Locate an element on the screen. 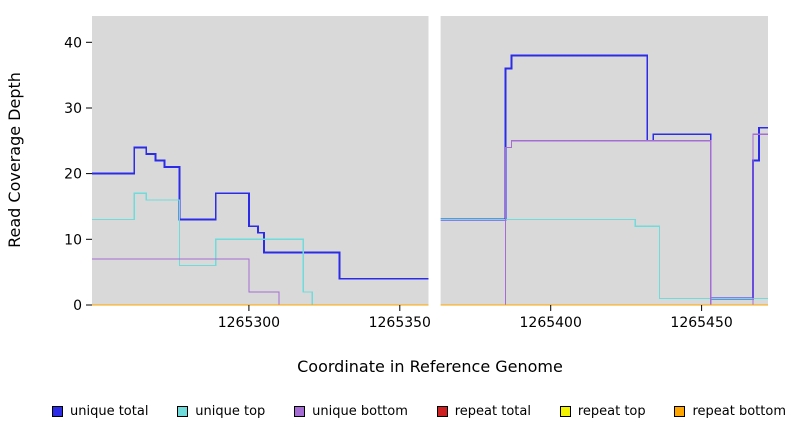  legend-item-repeat-bottom: repeat bottom is located at coordinates (730, 411).